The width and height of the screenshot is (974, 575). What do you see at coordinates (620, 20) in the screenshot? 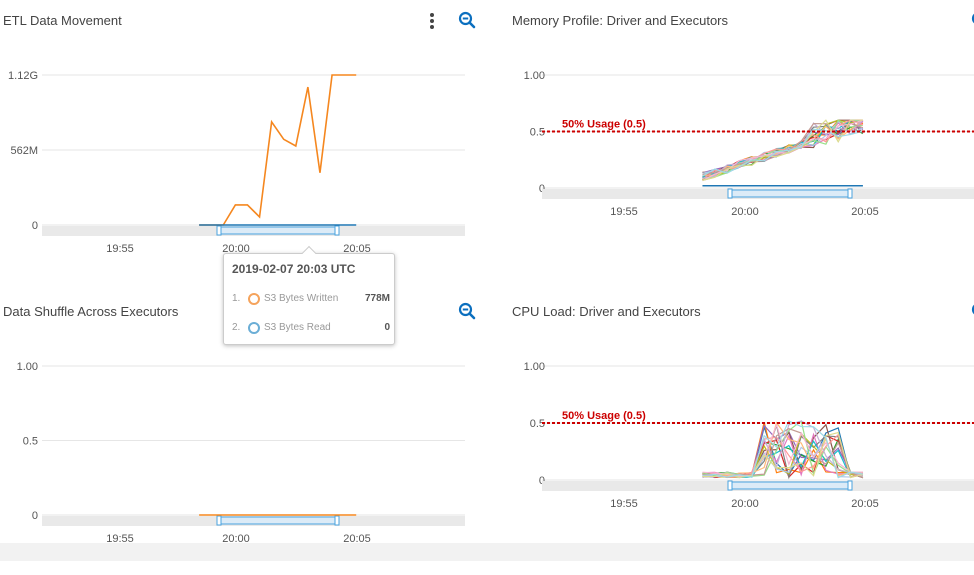
I see `panel-title: Memory Profile: Driver and Executors` at bounding box center [620, 20].